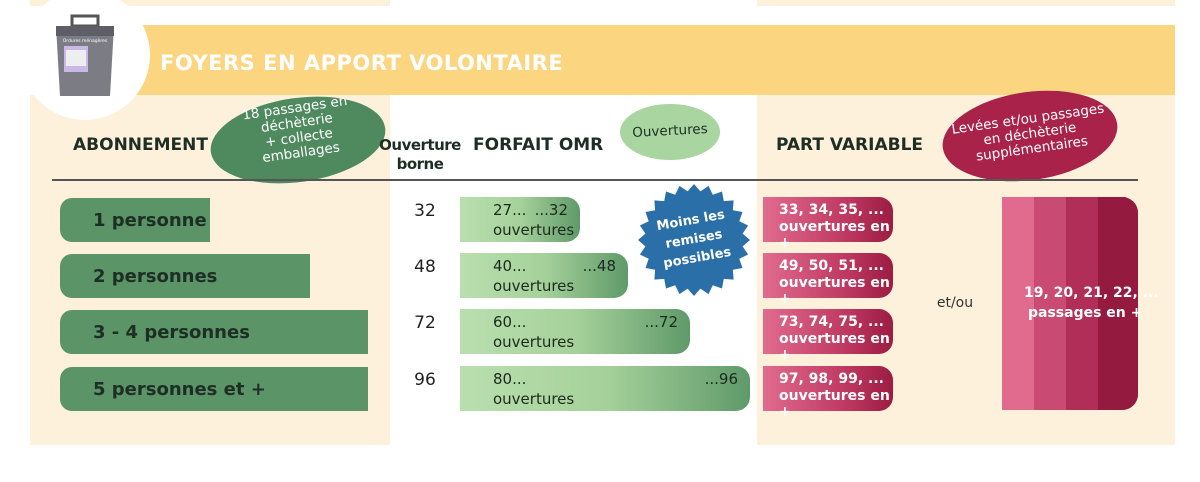  What do you see at coordinates (520, 219) in the screenshot?
I see `forfait-bar: 27... ...32 ouvertures` at bounding box center [520, 219].